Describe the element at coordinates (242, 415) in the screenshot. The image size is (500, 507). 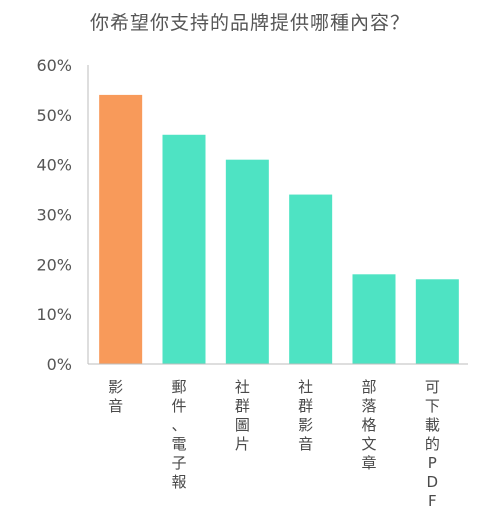
I see `x-tick-label: 社群圖片` at that location.